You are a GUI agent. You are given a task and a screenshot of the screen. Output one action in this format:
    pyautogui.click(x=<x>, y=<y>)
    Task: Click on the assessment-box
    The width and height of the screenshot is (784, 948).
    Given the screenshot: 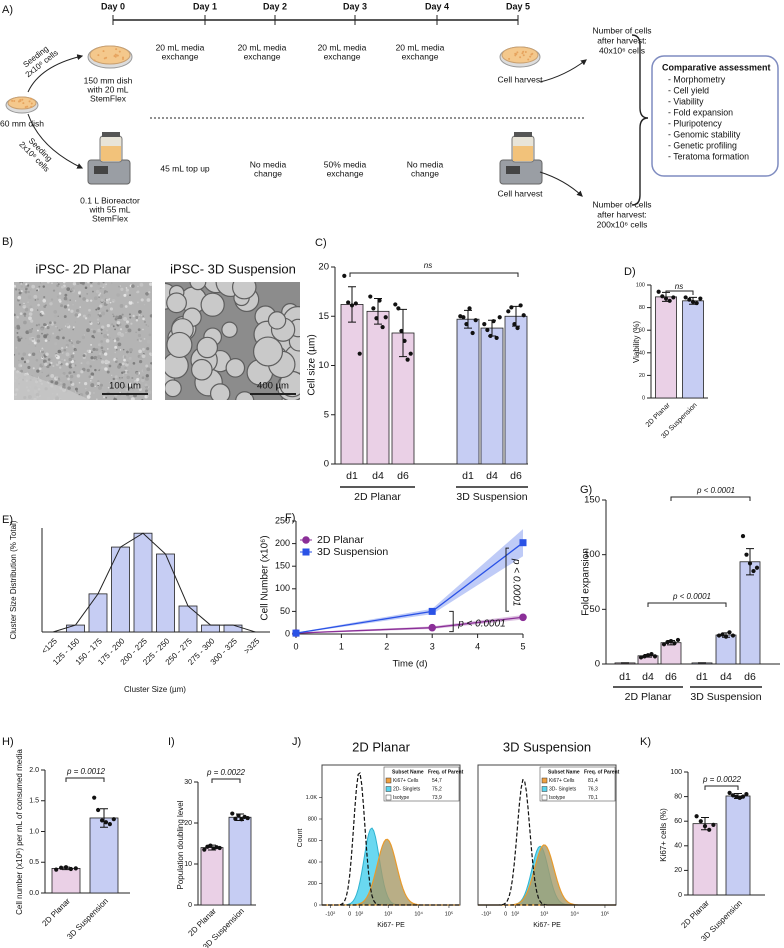 What is the action you would take?
    pyautogui.click(x=715, y=116)
    